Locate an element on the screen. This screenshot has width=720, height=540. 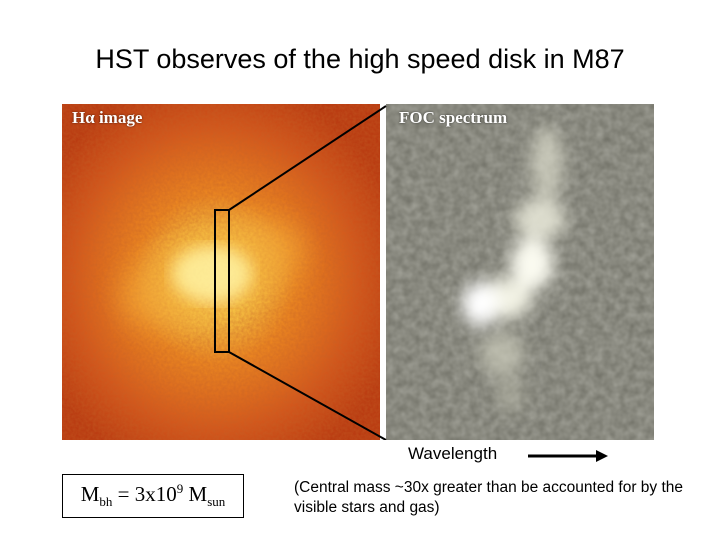
wavelength-arrow-icon is located at coordinates (568, 456).